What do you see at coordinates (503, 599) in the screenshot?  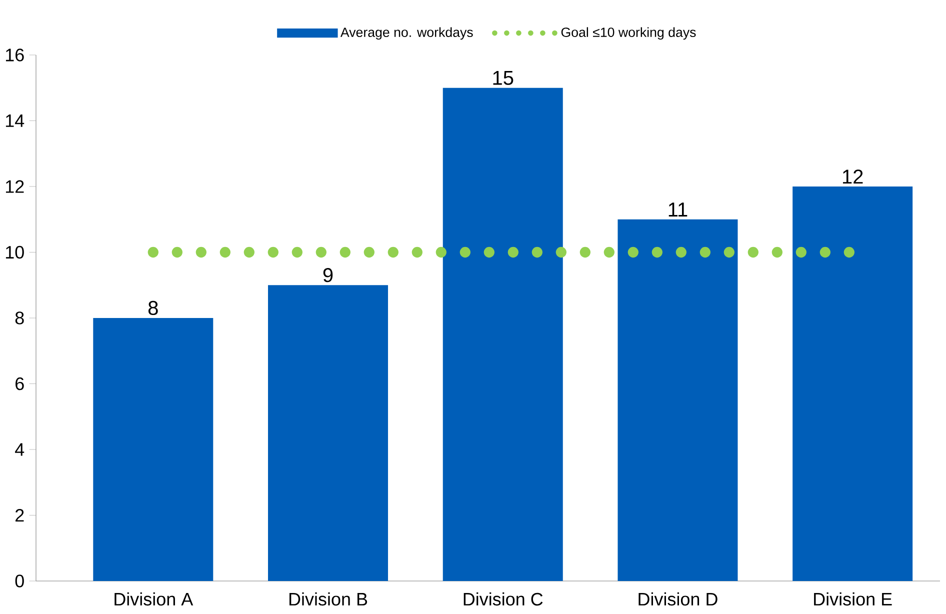 I see `x-tick-label: Division C` at bounding box center [503, 599].